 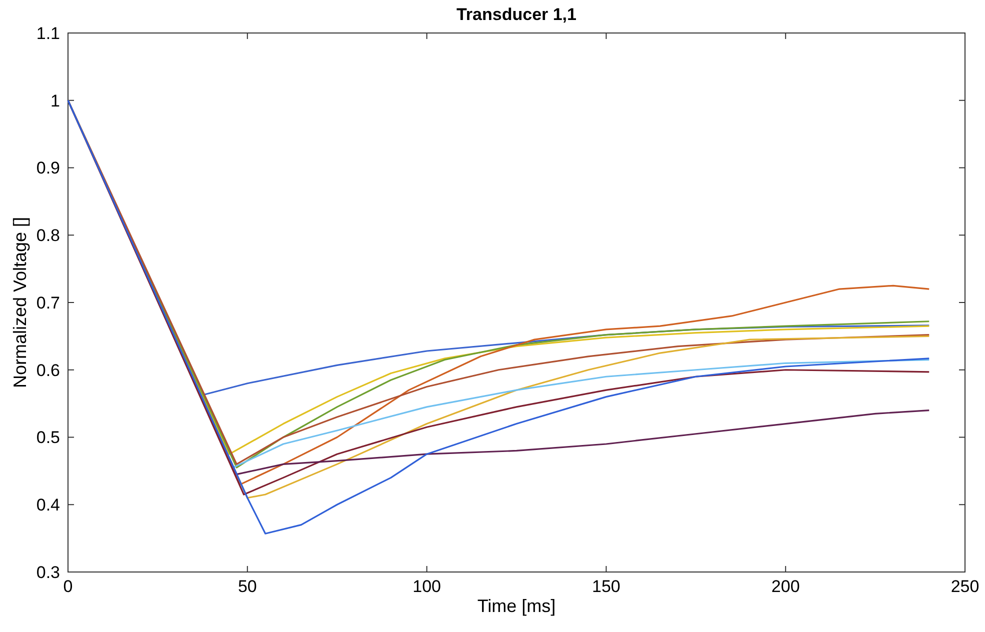 I want to click on y-tick-label: 1.1, so click(x=48, y=33).